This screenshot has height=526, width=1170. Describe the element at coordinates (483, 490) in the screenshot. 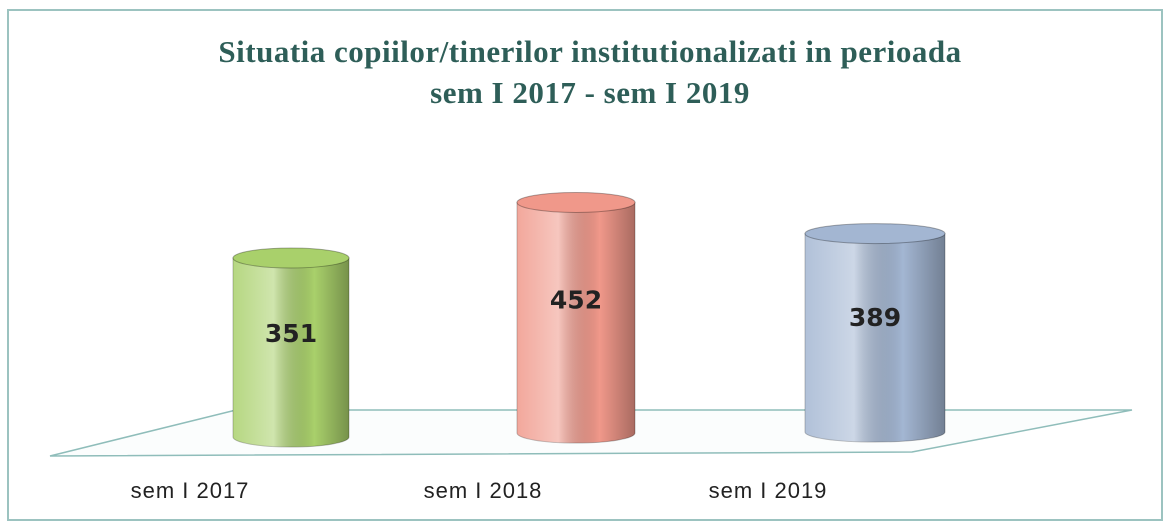

I see `x-tick-label: sem I 2018` at that location.